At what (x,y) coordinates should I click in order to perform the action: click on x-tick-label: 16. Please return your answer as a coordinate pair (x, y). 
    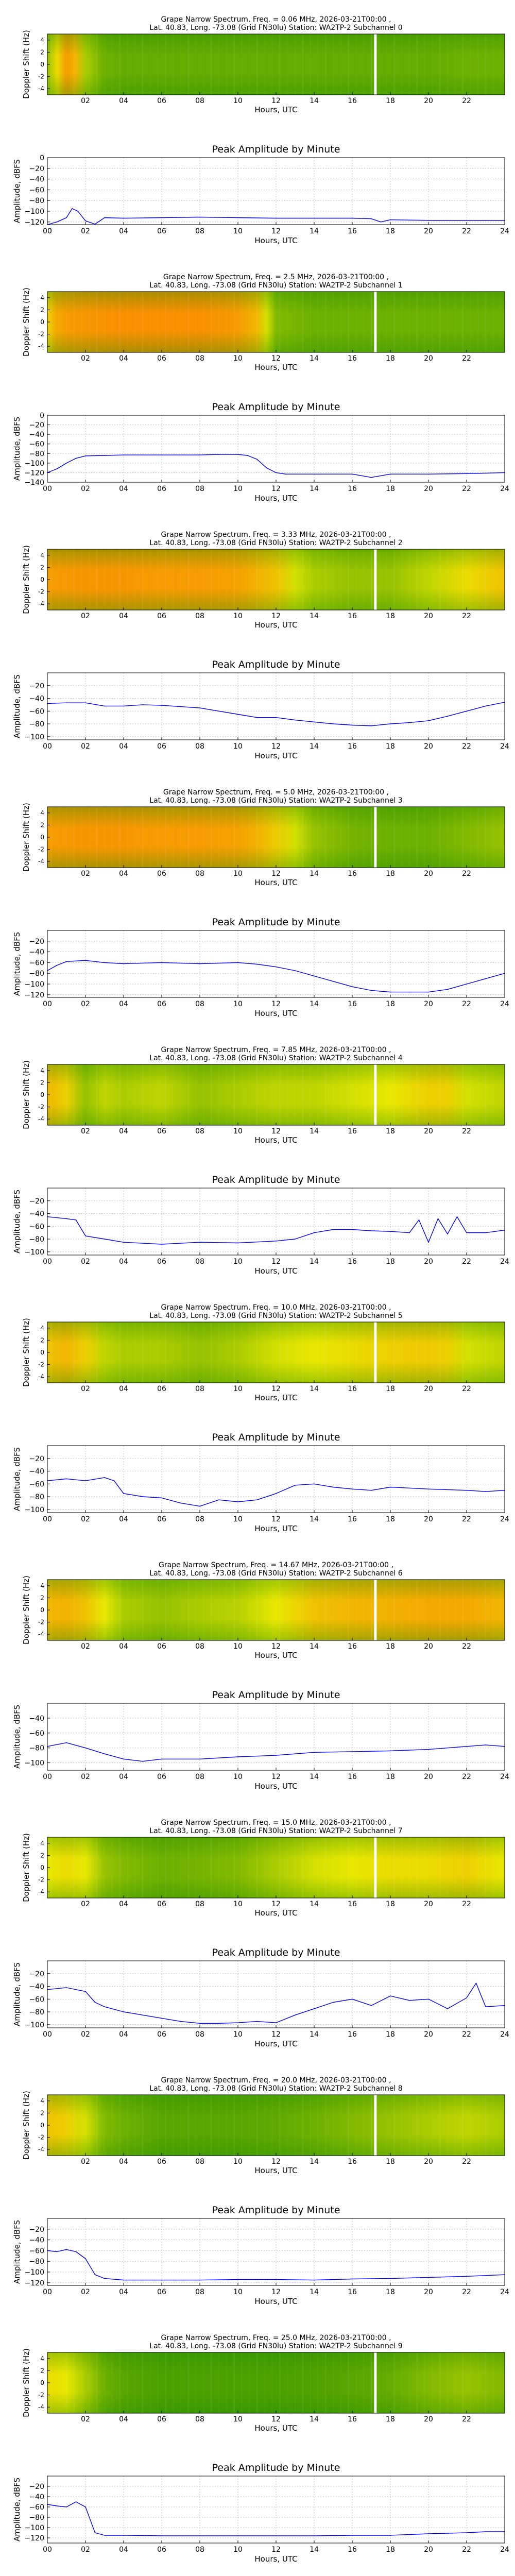
    Looking at the image, I should click on (352, 101).